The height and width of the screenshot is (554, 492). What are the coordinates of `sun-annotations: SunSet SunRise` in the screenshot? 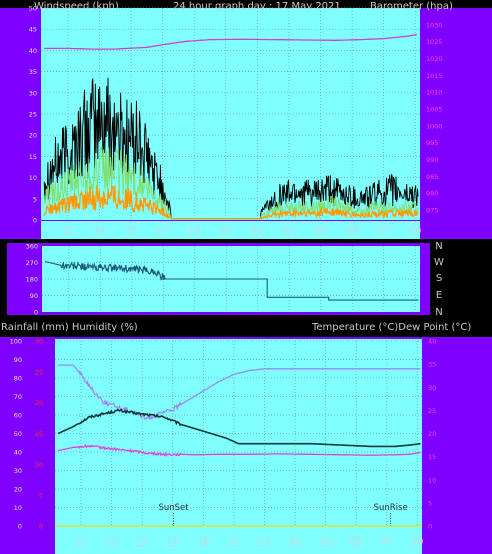 It's located at (283, 514).